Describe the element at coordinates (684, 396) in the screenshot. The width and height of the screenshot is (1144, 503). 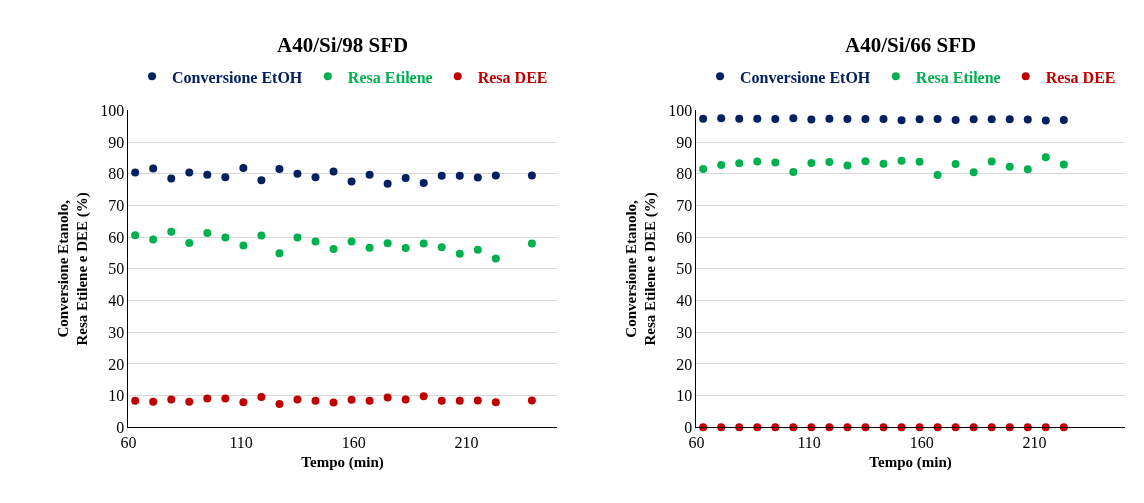
I see `y-tick-label: 10` at that location.